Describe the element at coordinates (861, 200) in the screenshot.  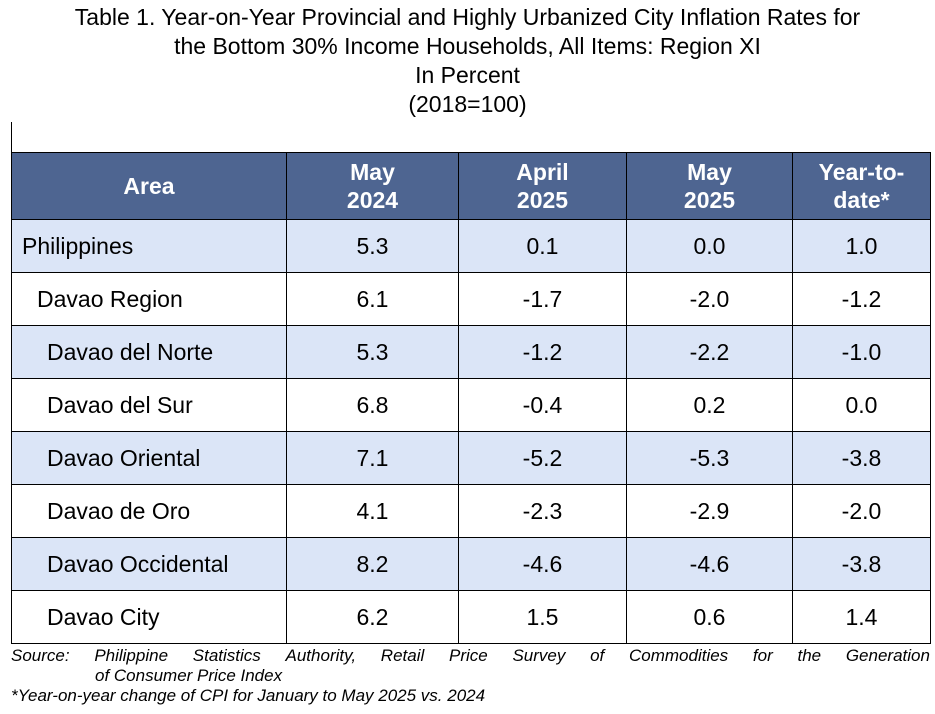
I see `header-ytd-line2: date*` at that location.